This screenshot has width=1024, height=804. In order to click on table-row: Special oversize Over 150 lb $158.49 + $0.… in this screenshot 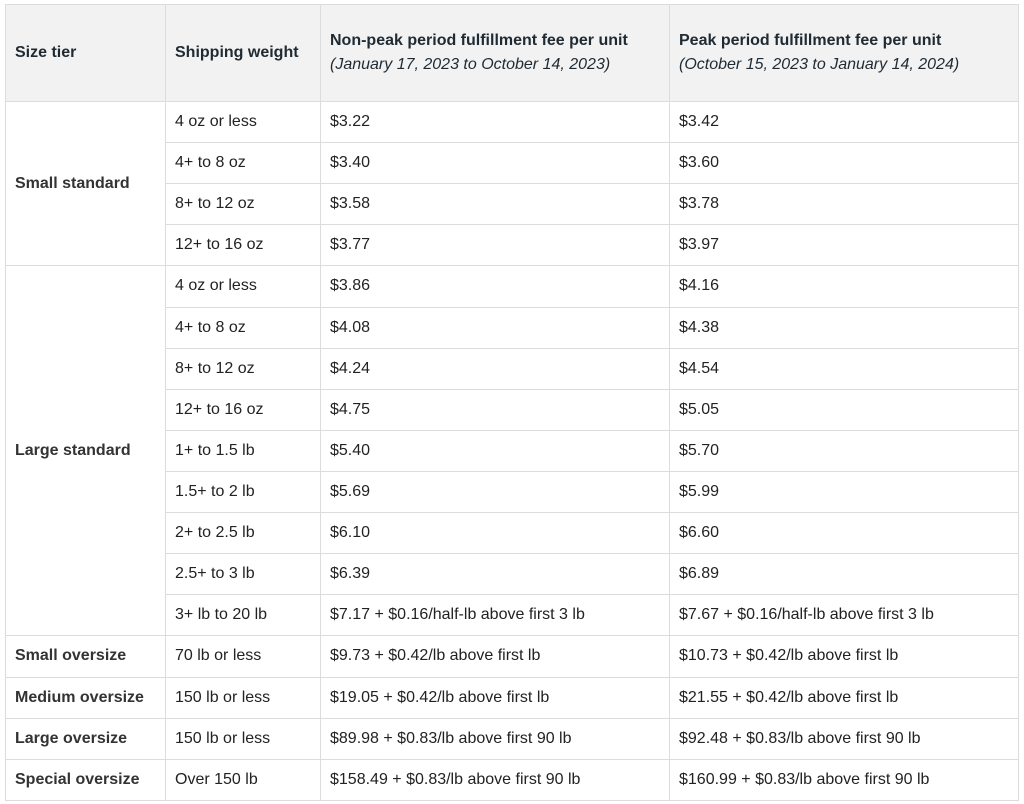, I will do `click(512, 780)`.